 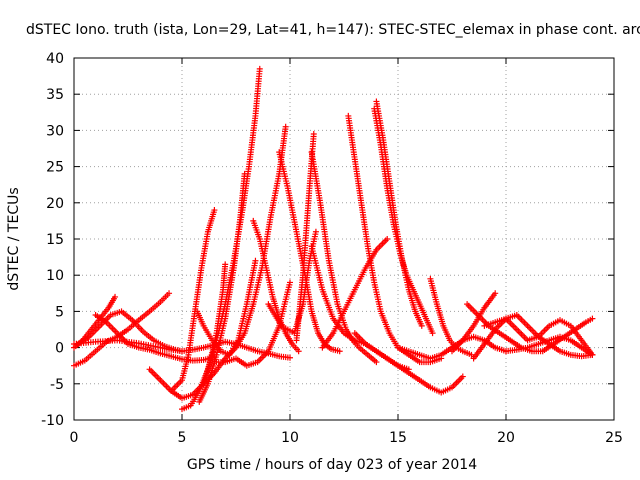 What do you see at coordinates (52, 421) in the screenshot?
I see `y-tick-label: -10` at bounding box center [52, 421].